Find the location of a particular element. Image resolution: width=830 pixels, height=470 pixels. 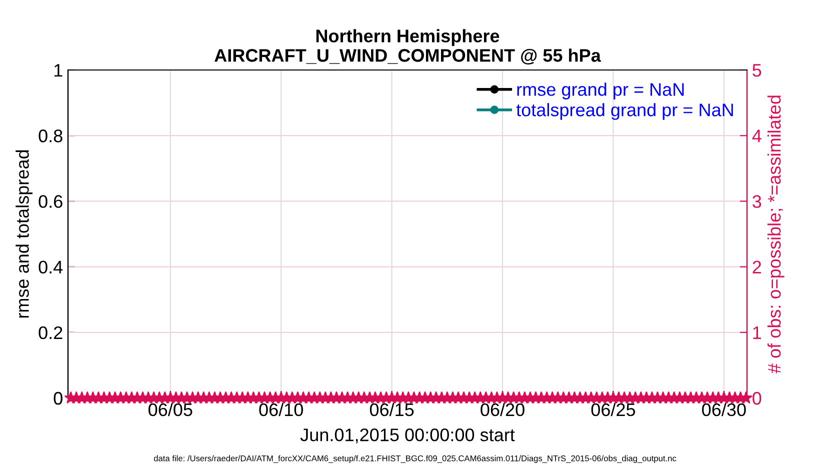

x-tick-label: 06/05 is located at coordinates (170, 409).